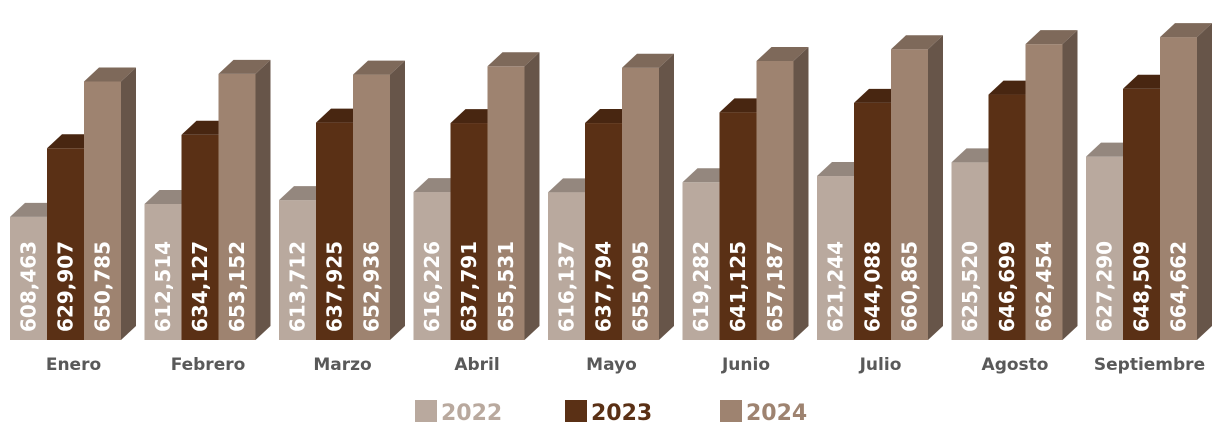 This screenshot has height=425, width=1216. I want to click on legend-label-2022: 2022, so click(471, 413).